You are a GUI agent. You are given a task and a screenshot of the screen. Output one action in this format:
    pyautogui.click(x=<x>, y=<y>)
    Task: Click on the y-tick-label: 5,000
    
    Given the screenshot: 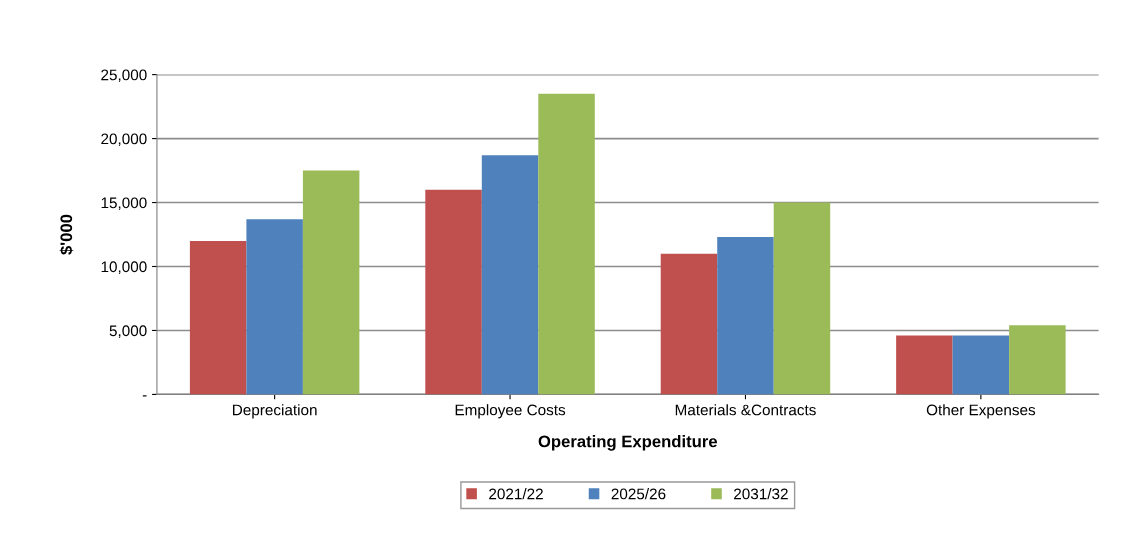 What is the action you would take?
    pyautogui.click(x=128, y=331)
    